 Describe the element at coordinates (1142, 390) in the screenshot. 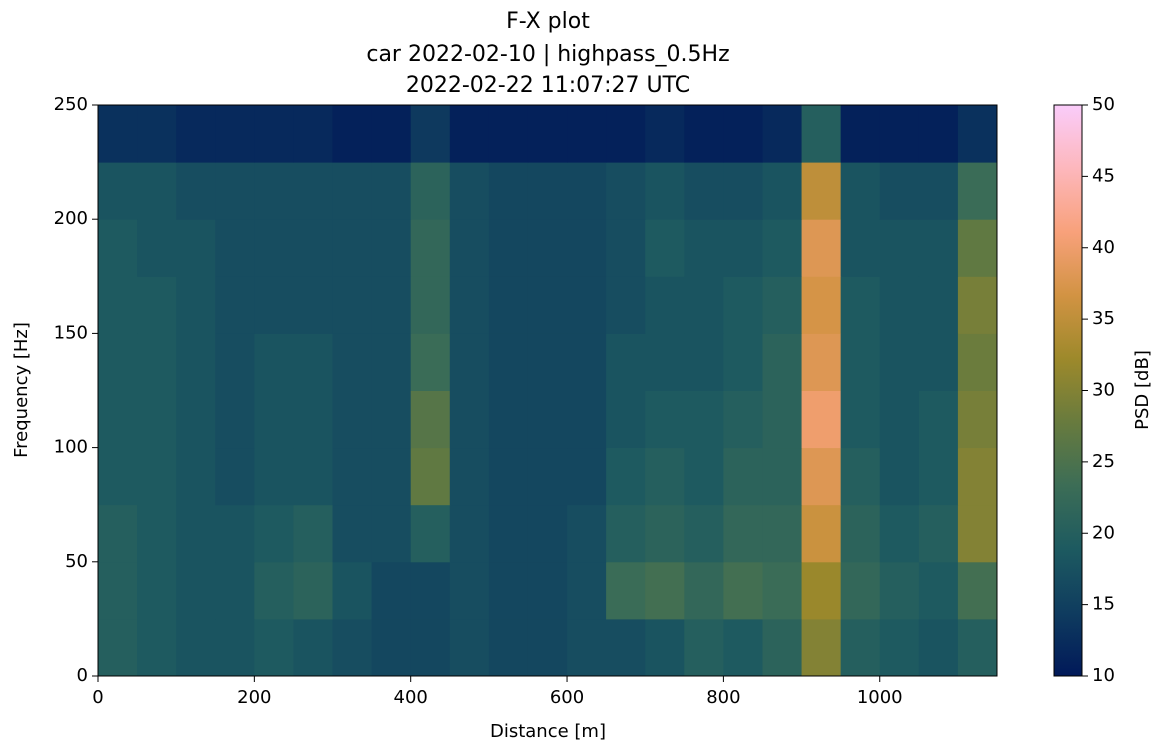

I see `colorbar-label: PSD [dB]` at that location.